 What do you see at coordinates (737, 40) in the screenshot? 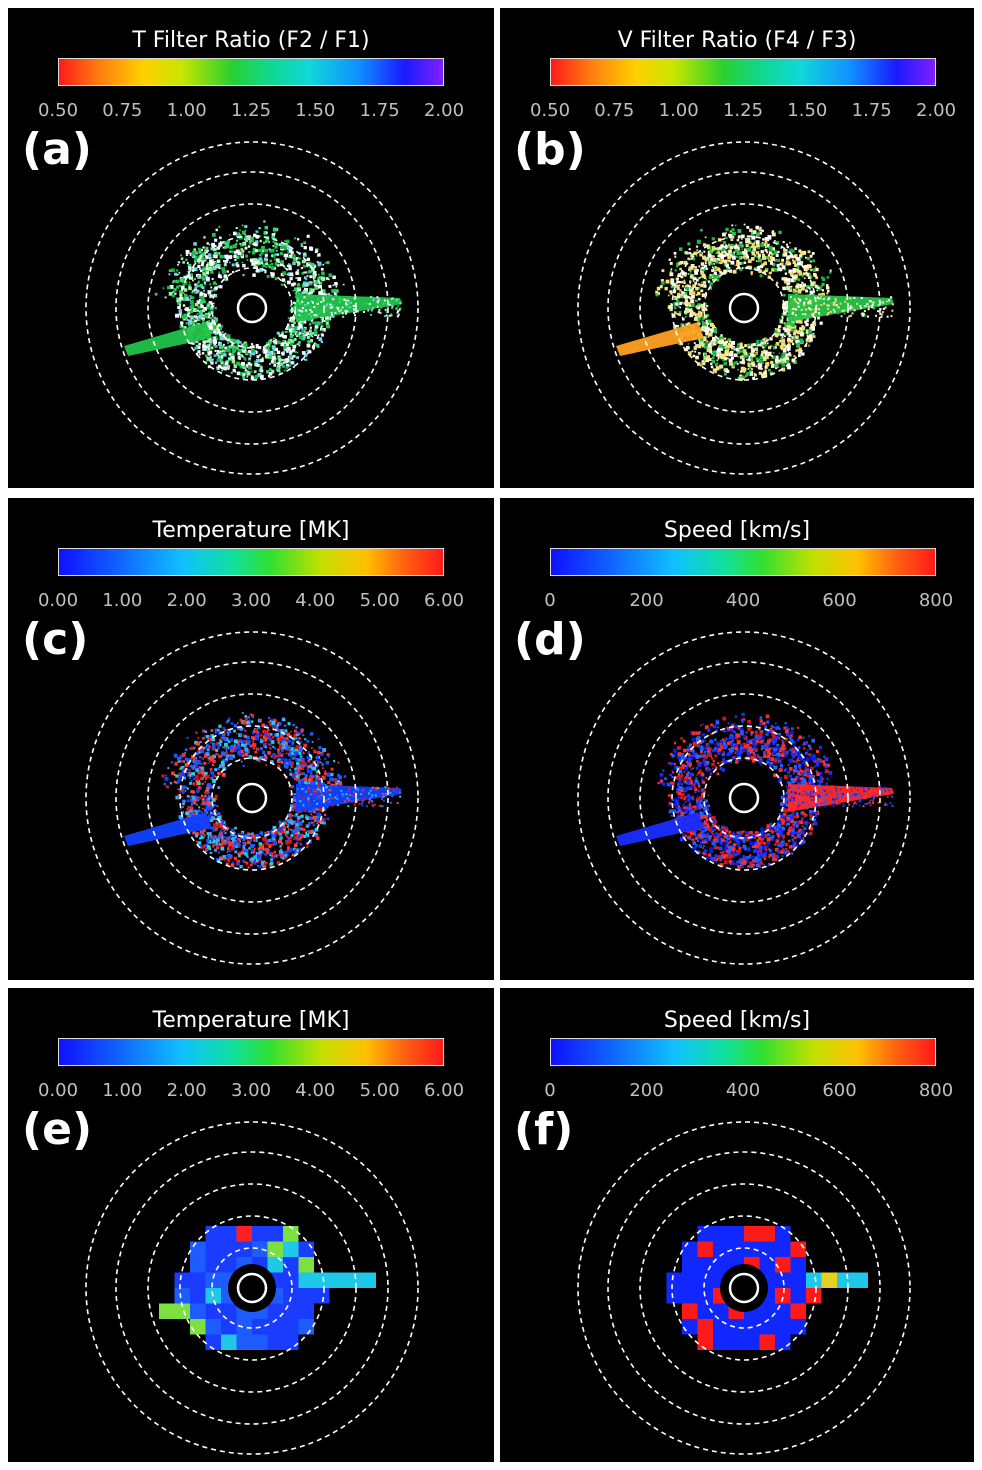
I see `colorbar-title: V Filter Ratio (F4 / F3)` at bounding box center [737, 40].